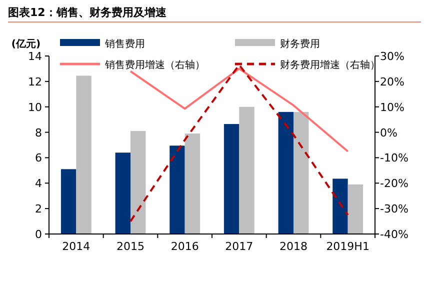 The width and height of the screenshot is (429, 297). Describe the element at coordinates (130, 246) in the screenshot. I see `x-tick-label: 2015` at that location.